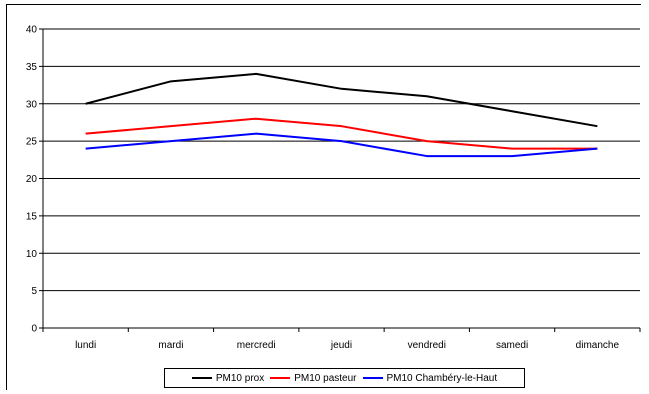 This screenshot has width=649, height=394. I want to click on x-tick-label-mercredi: mercredi, so click(256, 345).